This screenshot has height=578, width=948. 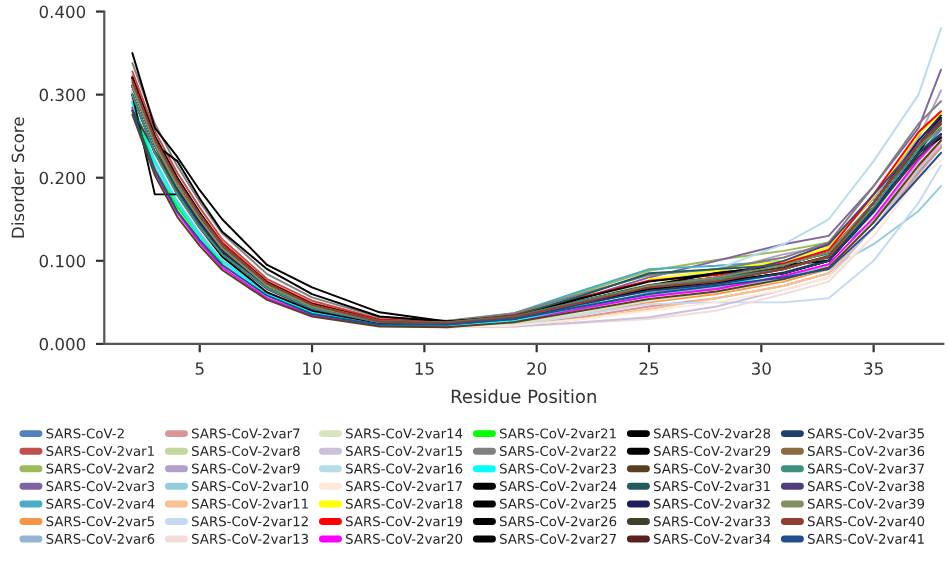 I want to click on x-tick-label: 25, so click(x=649, y=368).